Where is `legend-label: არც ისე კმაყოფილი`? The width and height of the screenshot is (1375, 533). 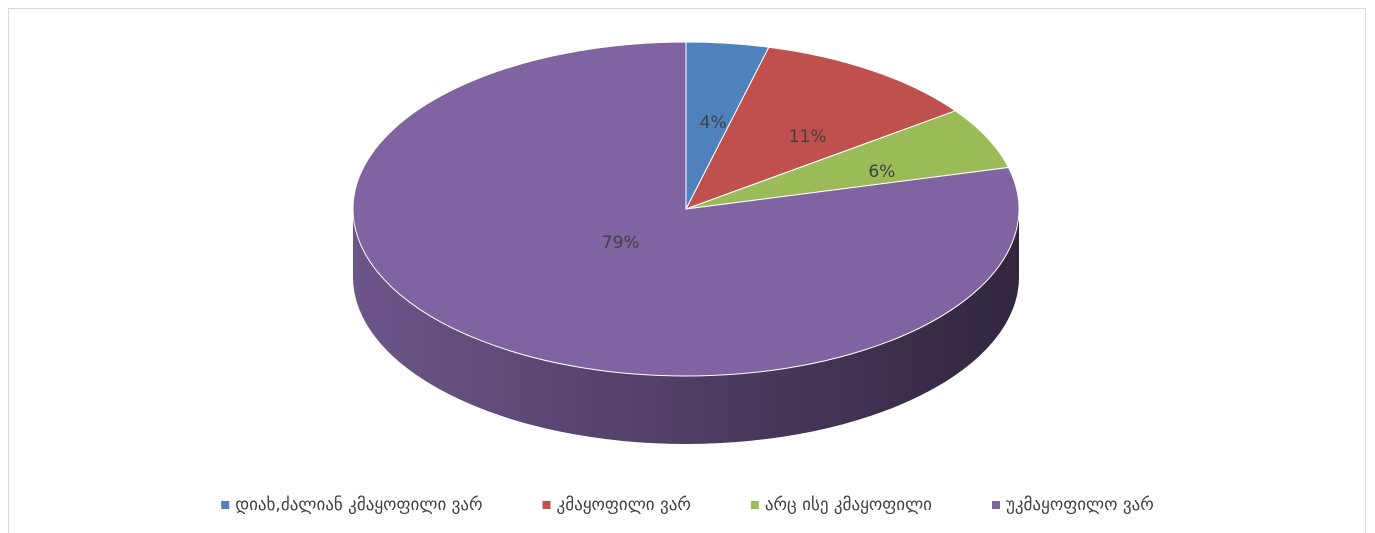
legend-label: არც ისე კმაყოფილი is located at coordinates (848, 505).